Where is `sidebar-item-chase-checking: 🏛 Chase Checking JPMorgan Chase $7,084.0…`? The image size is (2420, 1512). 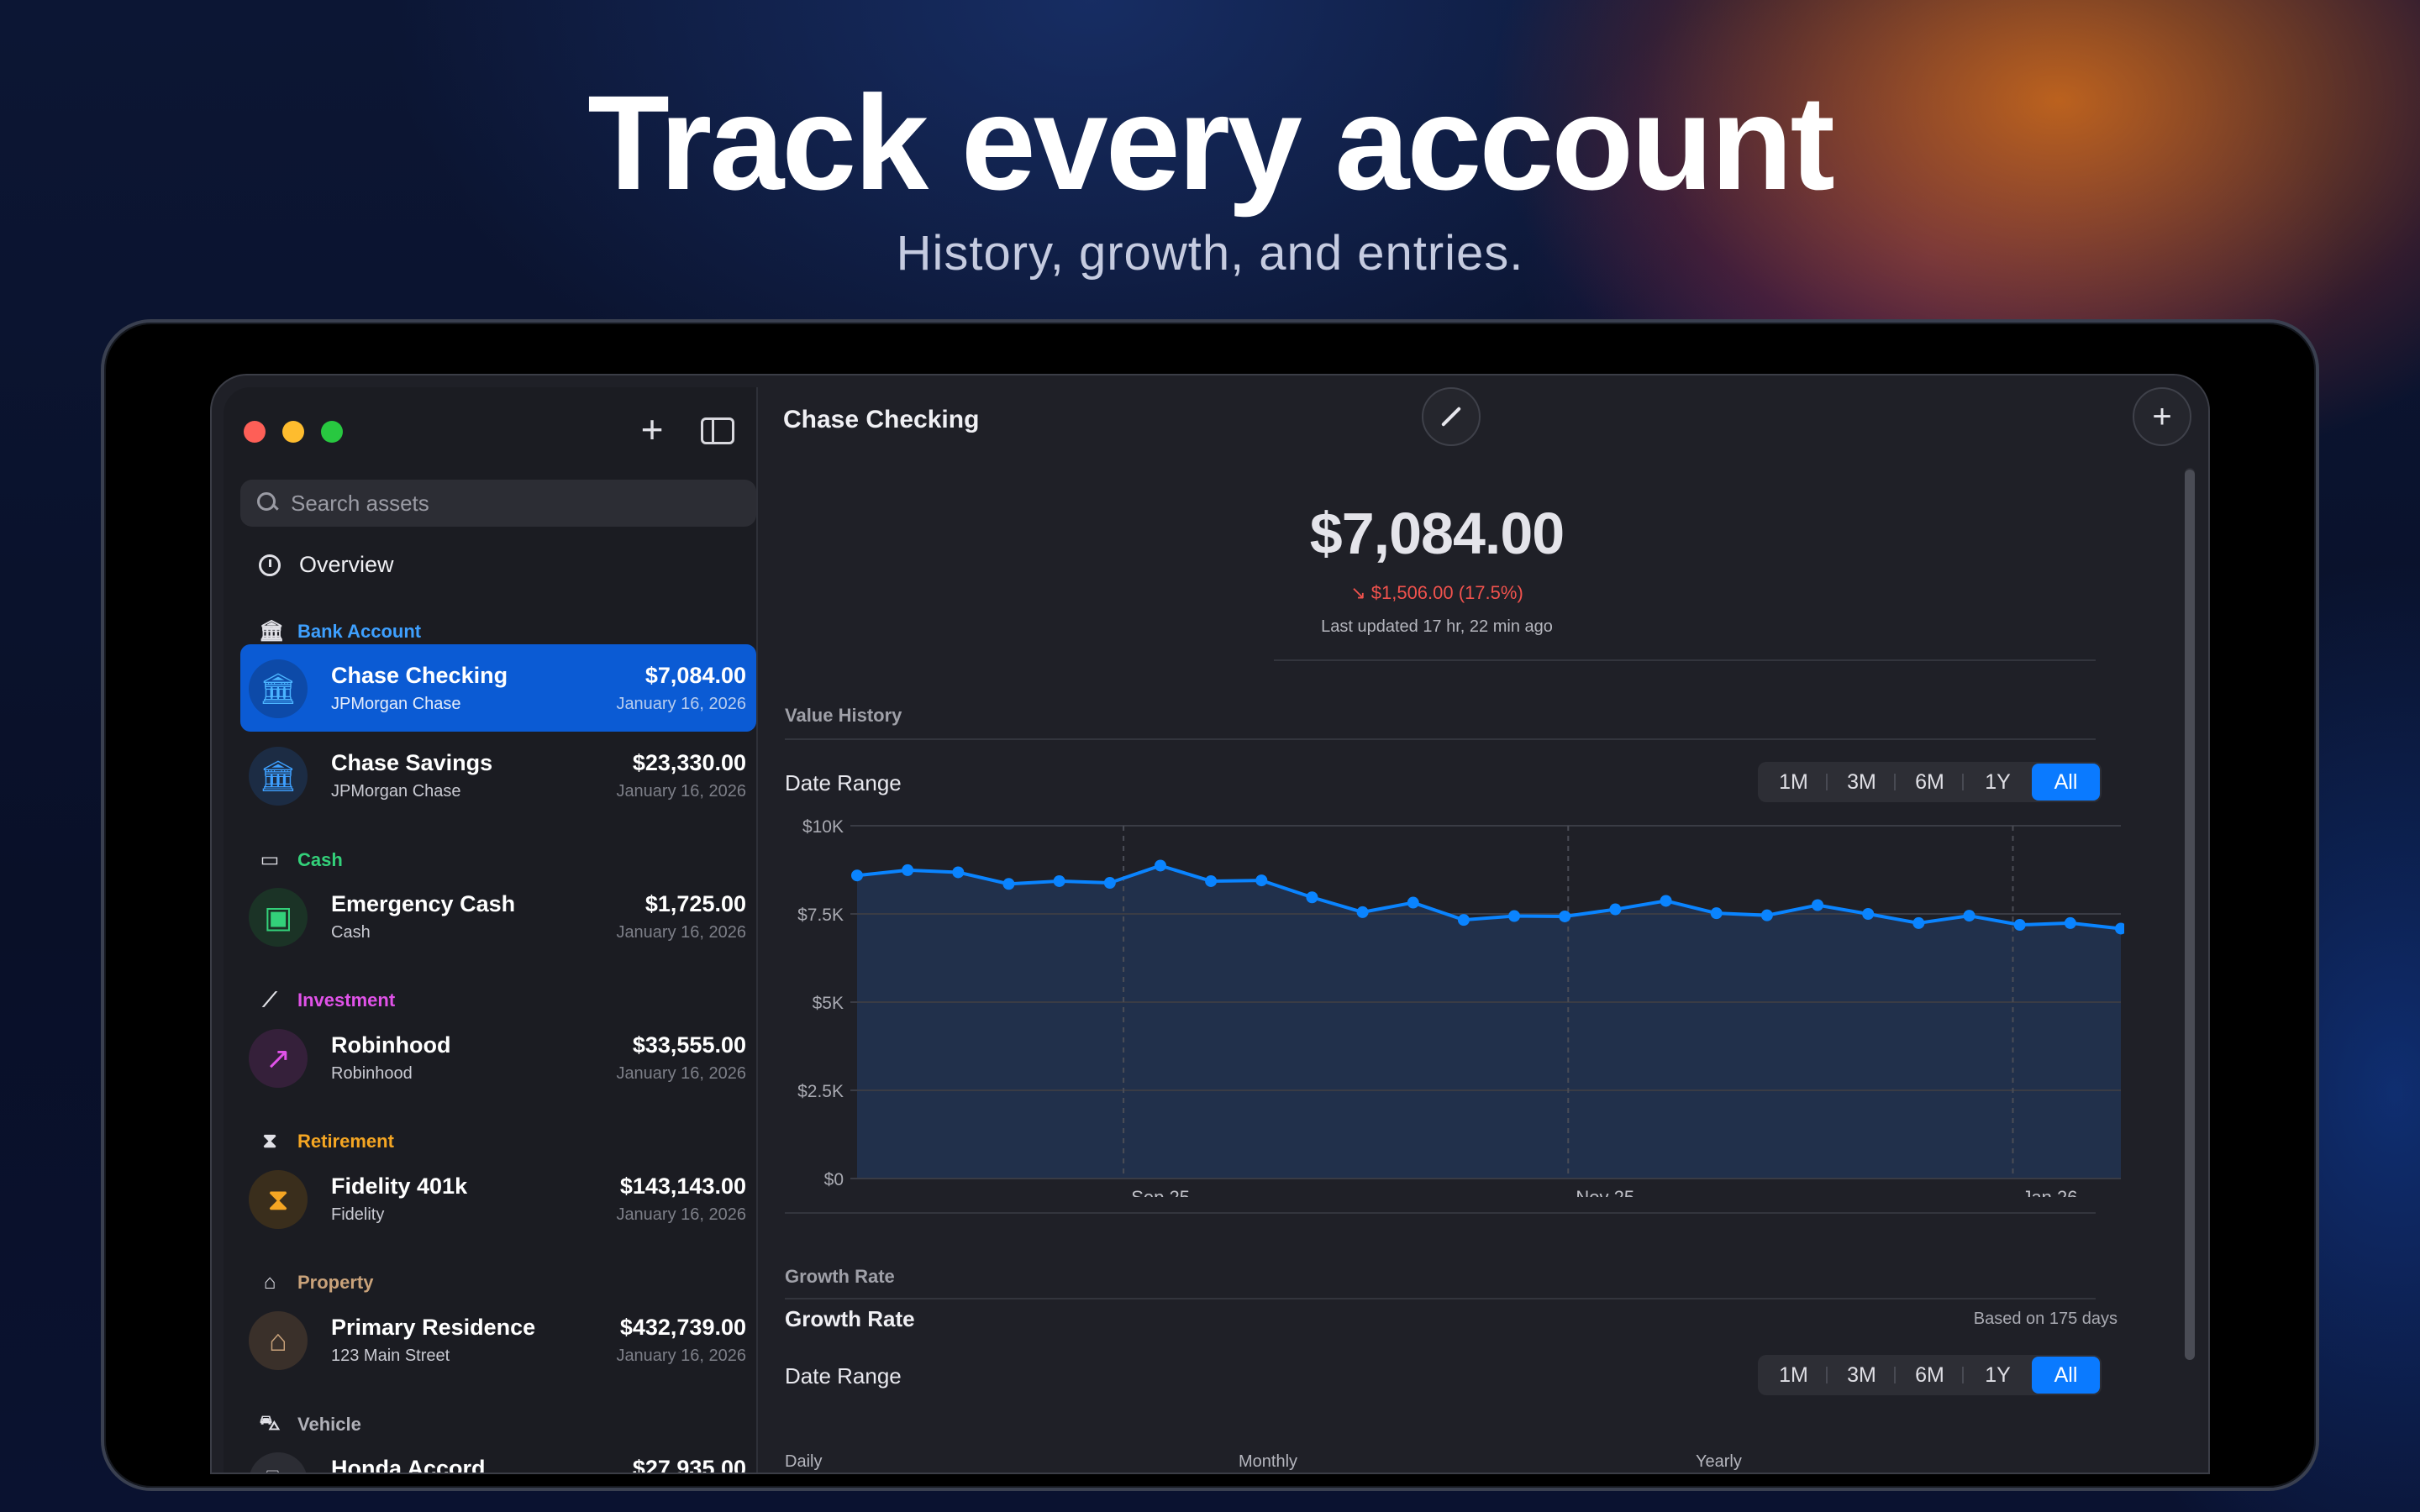 sidebar-item-chase-checking: 🏛 Chase Checking JPMorgan Chase $7,084.0… is located at coordinates (498, 688).